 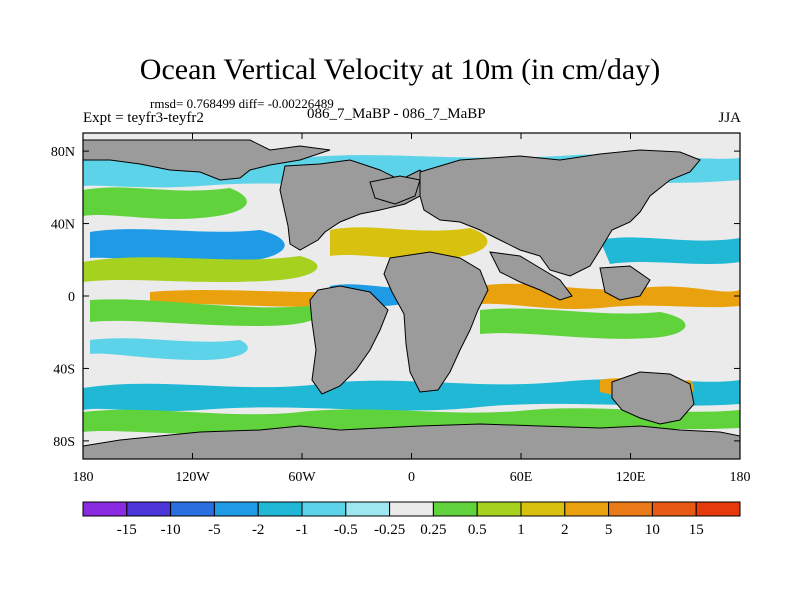 What do you see at coordinates (187, 246) in the screenshot?
I see `field-band-north-pacific-blue` at bounding box center [187, 246].